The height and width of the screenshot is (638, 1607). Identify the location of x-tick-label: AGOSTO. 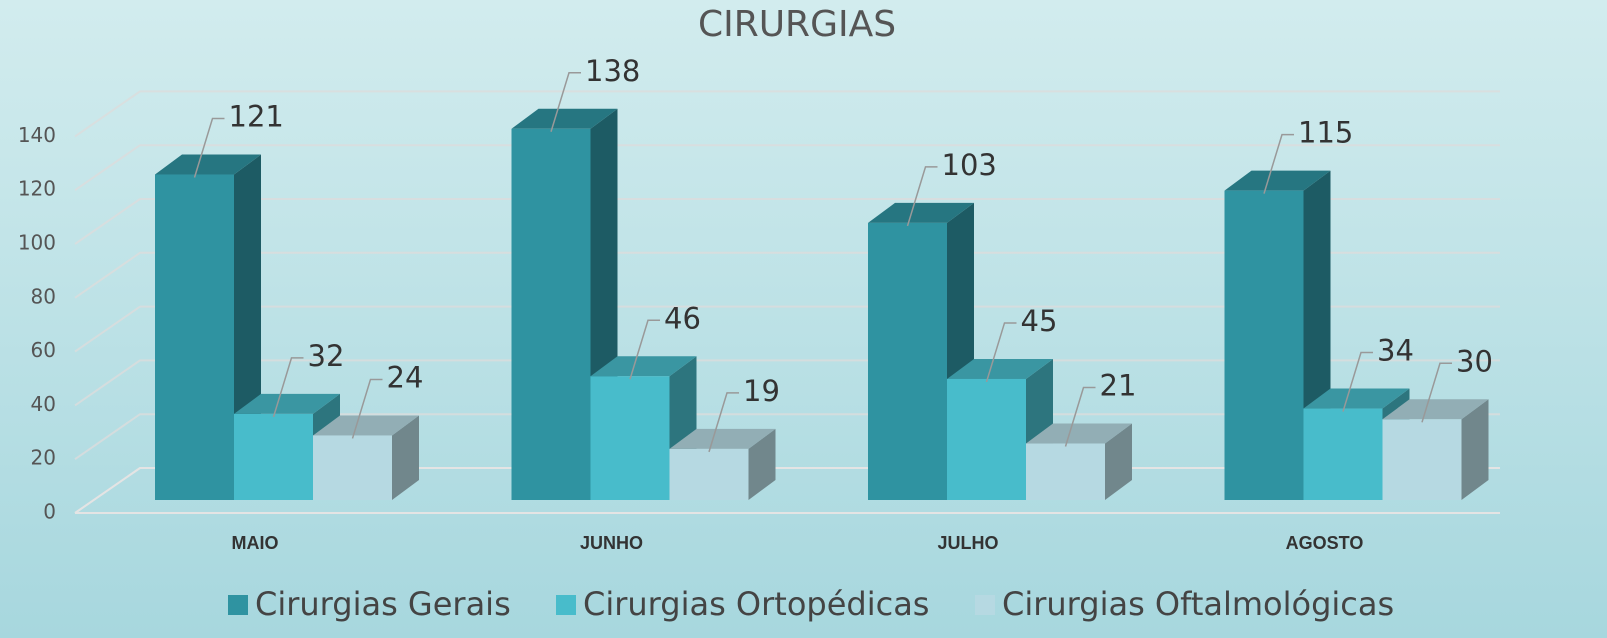
(1325, 543).